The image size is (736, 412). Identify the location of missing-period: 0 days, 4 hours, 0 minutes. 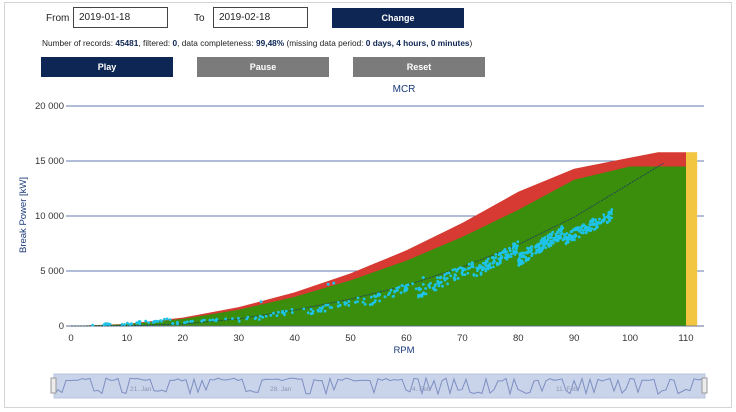
(417, 43).